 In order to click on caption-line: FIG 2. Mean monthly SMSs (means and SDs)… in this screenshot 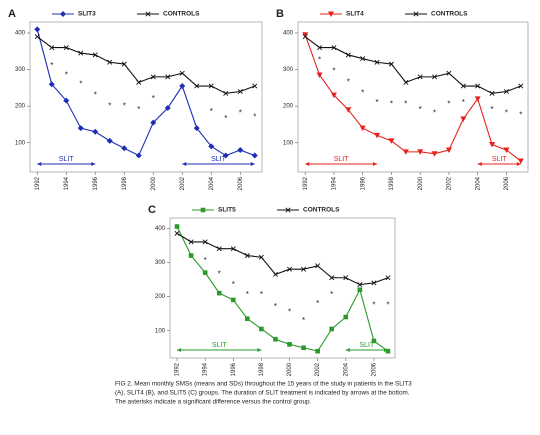, I will do `click(263, 384)`.